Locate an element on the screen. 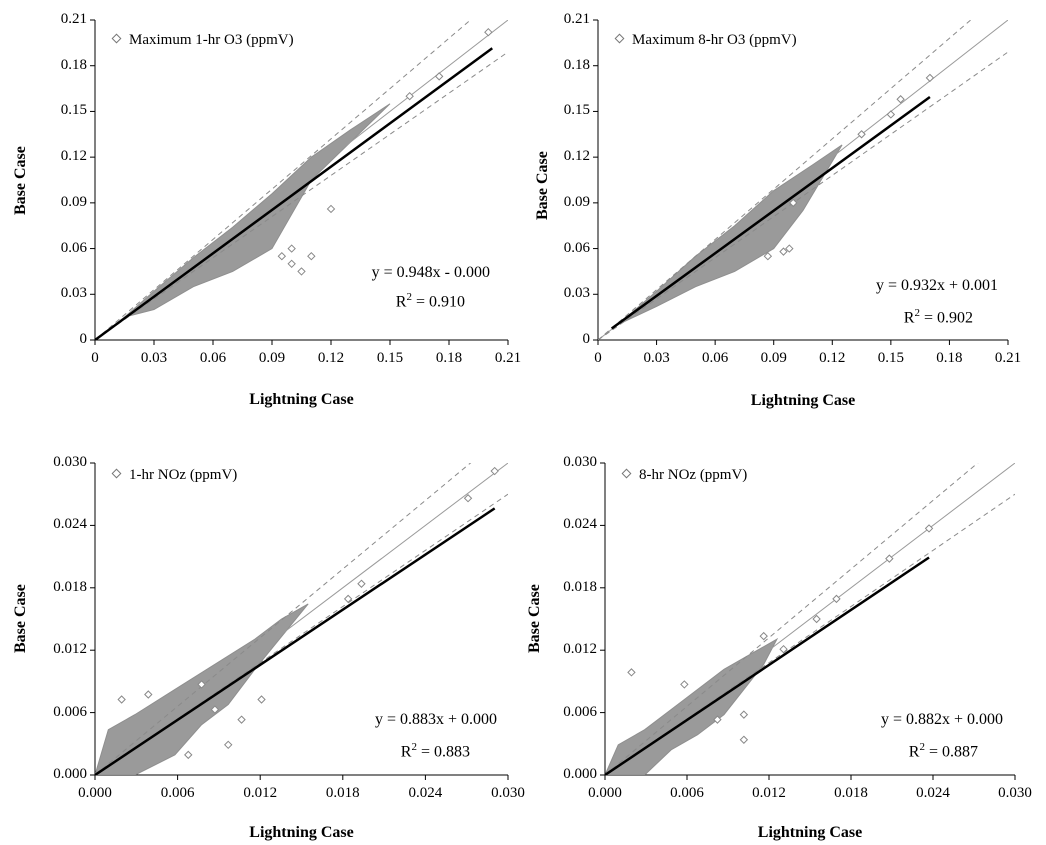  one-to-one-line is located at coordinates (803, 180).